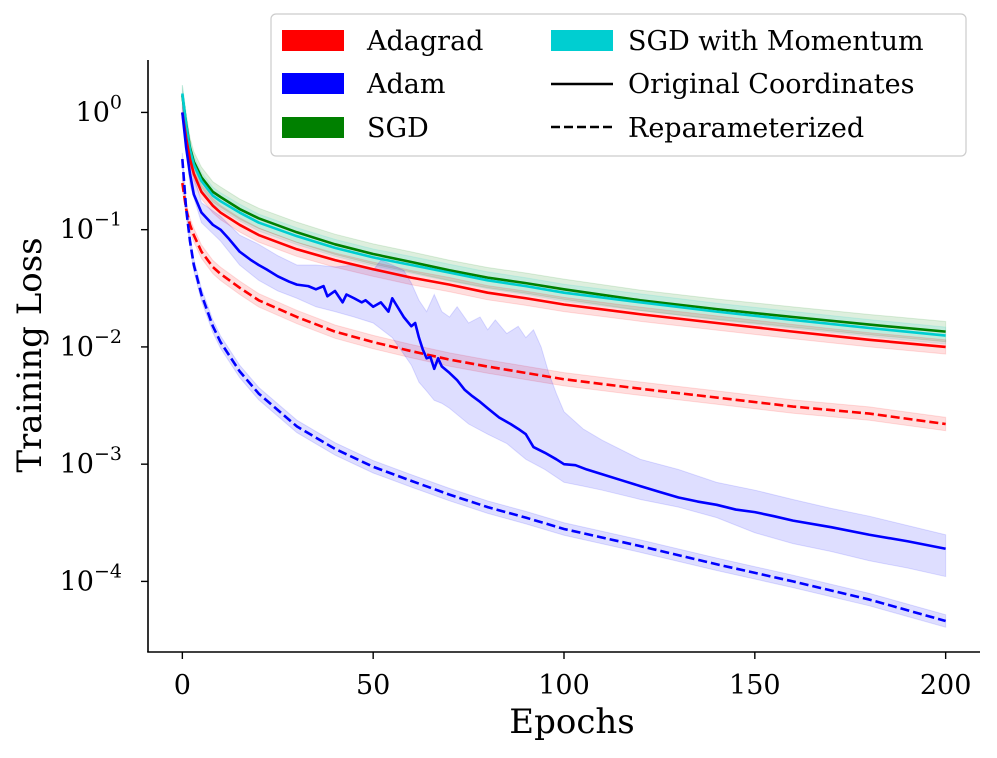 Image resolution: width=997 pixels, height=758 pixels. I want to click on legend-frame, so click(618, 85).